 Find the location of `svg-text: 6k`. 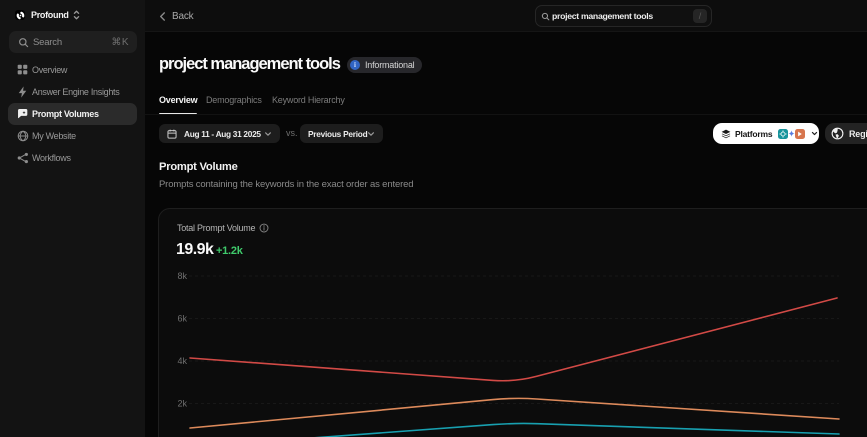

svg-text: 6k is located at coordinates (182, 319).